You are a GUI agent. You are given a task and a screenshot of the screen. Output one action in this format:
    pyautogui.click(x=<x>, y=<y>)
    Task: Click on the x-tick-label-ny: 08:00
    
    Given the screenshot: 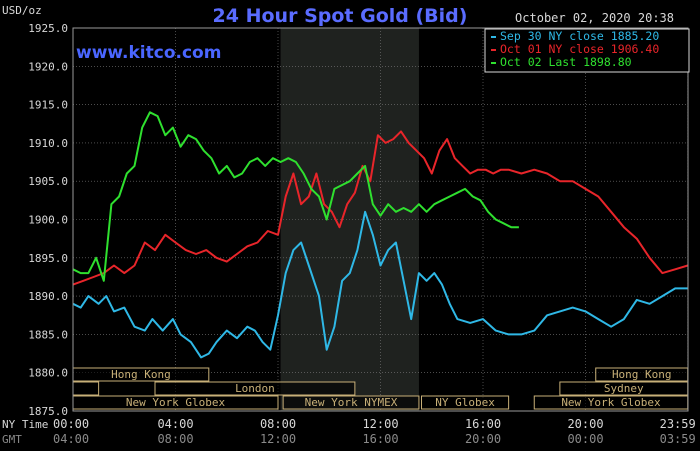 What is the action you would take?
    pyautogui.click(x=278, y=424)
    